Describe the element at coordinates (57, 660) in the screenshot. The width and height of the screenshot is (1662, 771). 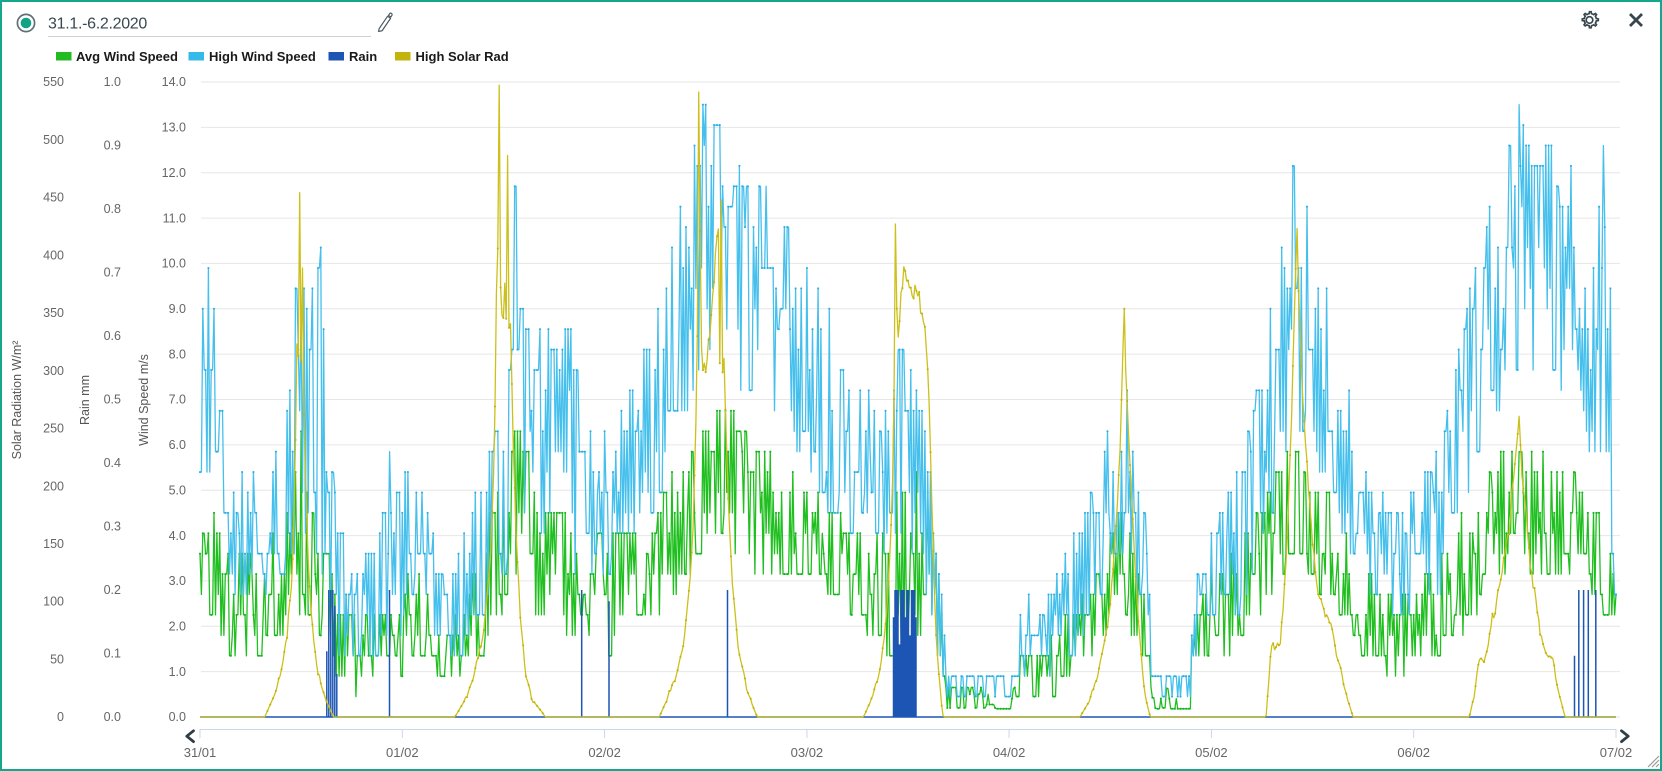
I see `svg-text: 50` at that location.